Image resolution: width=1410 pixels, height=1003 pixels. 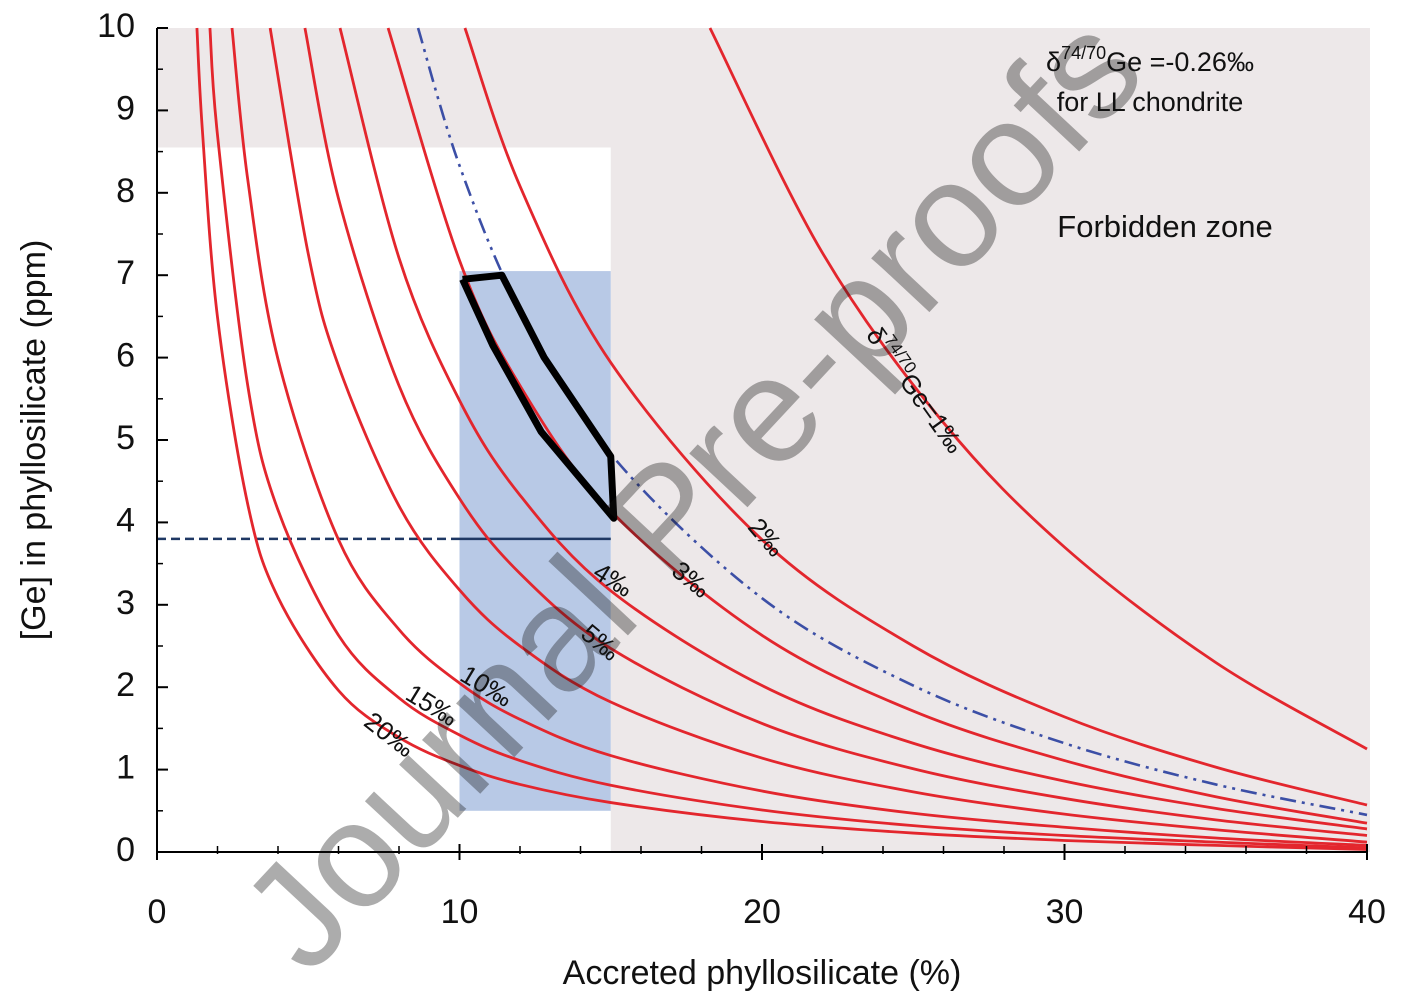 What do you see at coordinates (125, 438) in the screenshot?
I see `y-tick-label: 5` at bounding box center [125, 438].